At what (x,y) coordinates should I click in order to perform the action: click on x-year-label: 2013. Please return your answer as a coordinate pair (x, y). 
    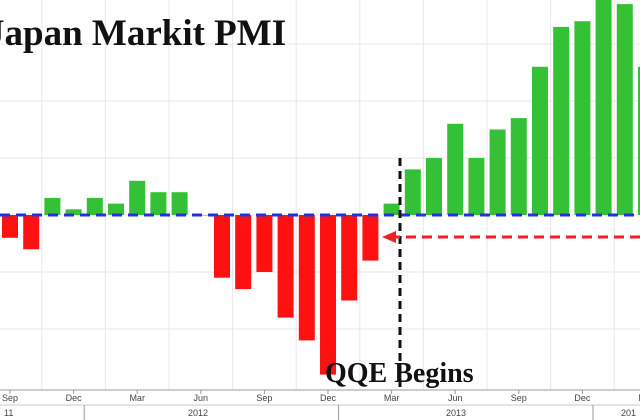
    Looking at the image, I should click on (456, 413).